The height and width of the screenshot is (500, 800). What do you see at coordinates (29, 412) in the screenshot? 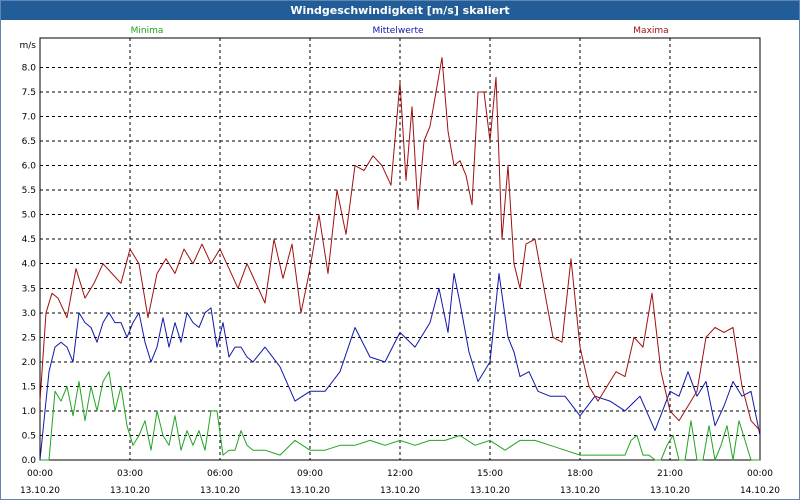
I see `y-tick-label: 1.0` at bounding box center [29, 412].